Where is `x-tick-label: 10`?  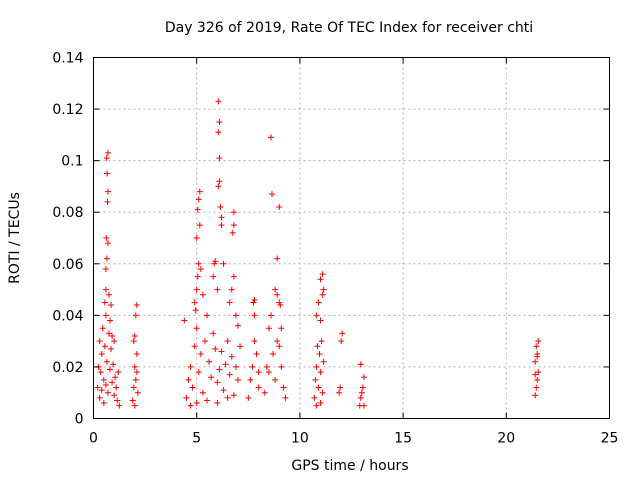
x-tick-label: 10 is located at coordinates (300, 439).